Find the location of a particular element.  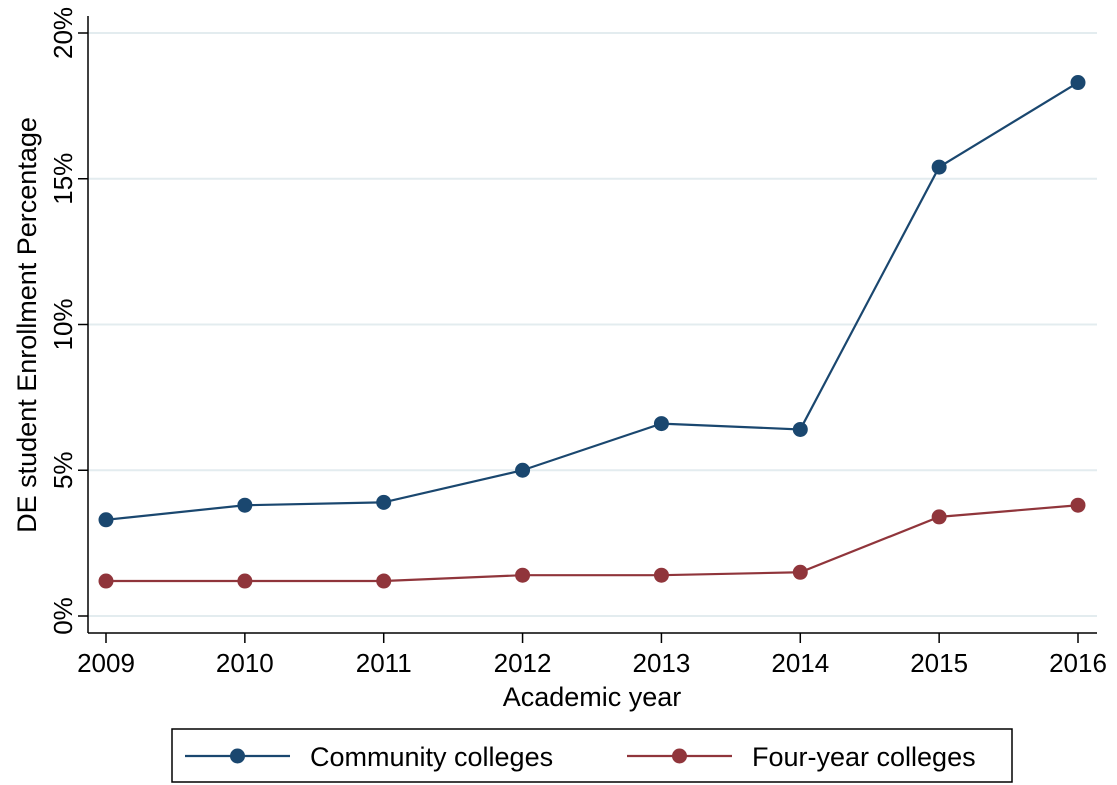

legend-item: Four-year colleges is located at coordinates (801, 757).